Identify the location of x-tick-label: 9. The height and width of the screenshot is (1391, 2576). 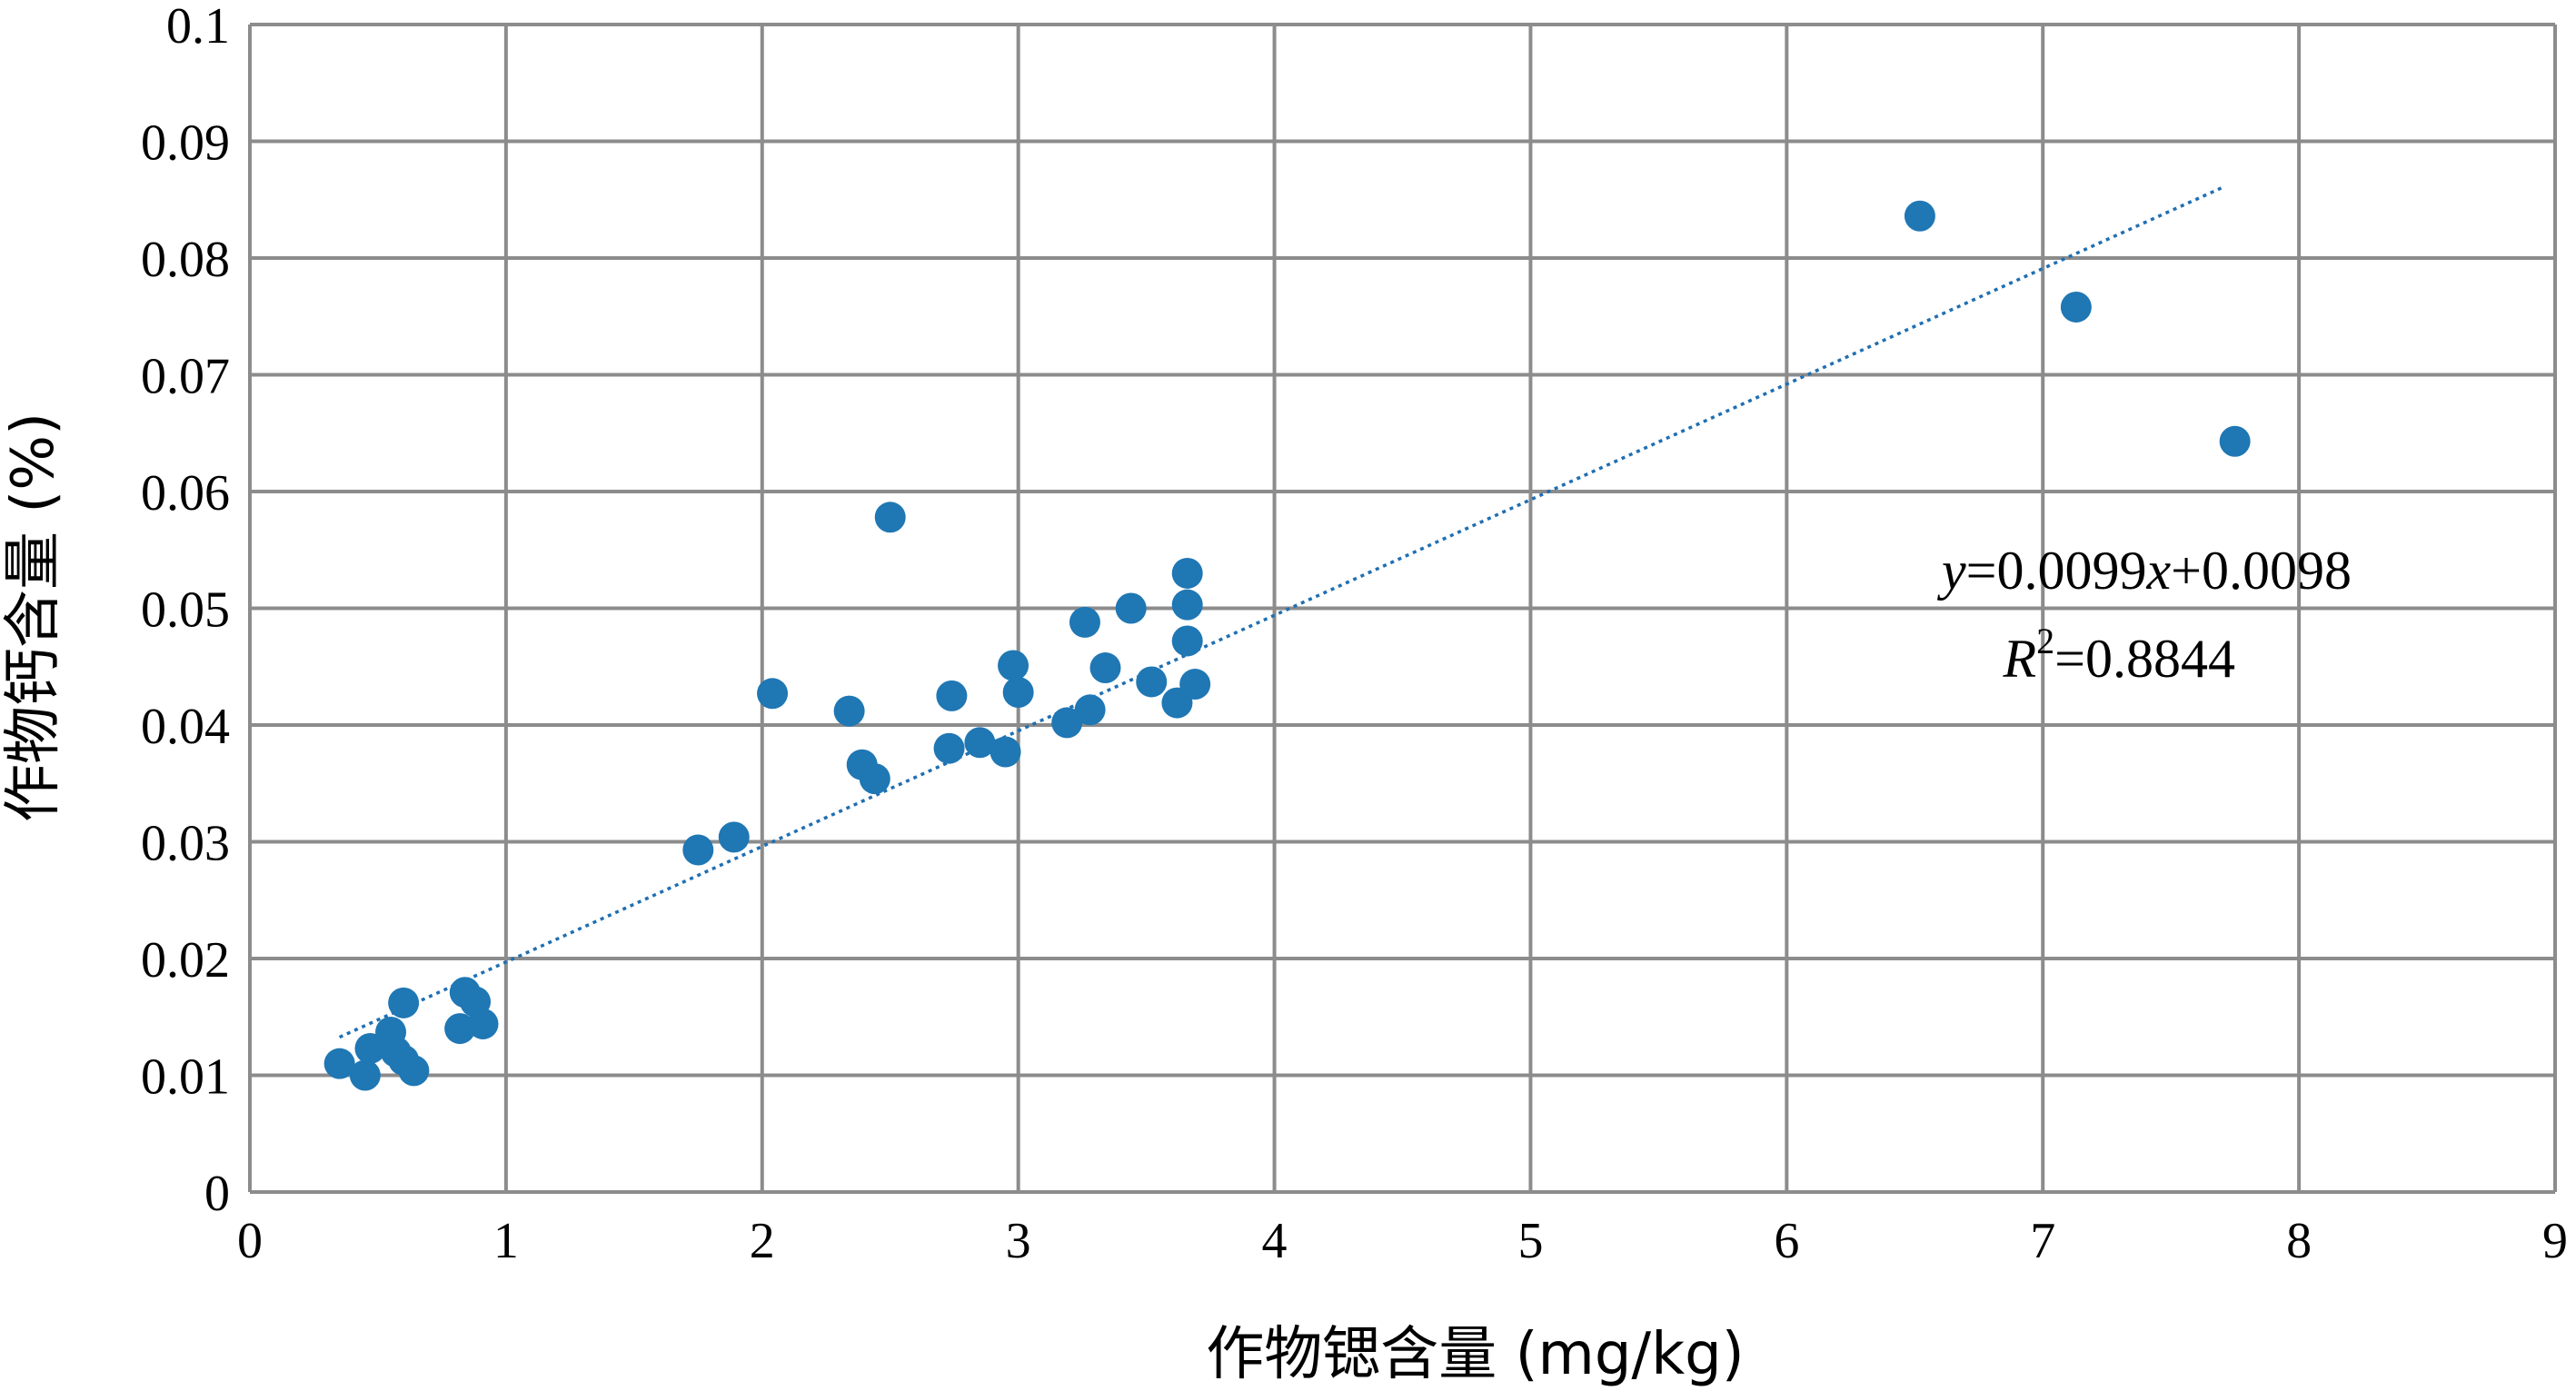
(2555, 1241).